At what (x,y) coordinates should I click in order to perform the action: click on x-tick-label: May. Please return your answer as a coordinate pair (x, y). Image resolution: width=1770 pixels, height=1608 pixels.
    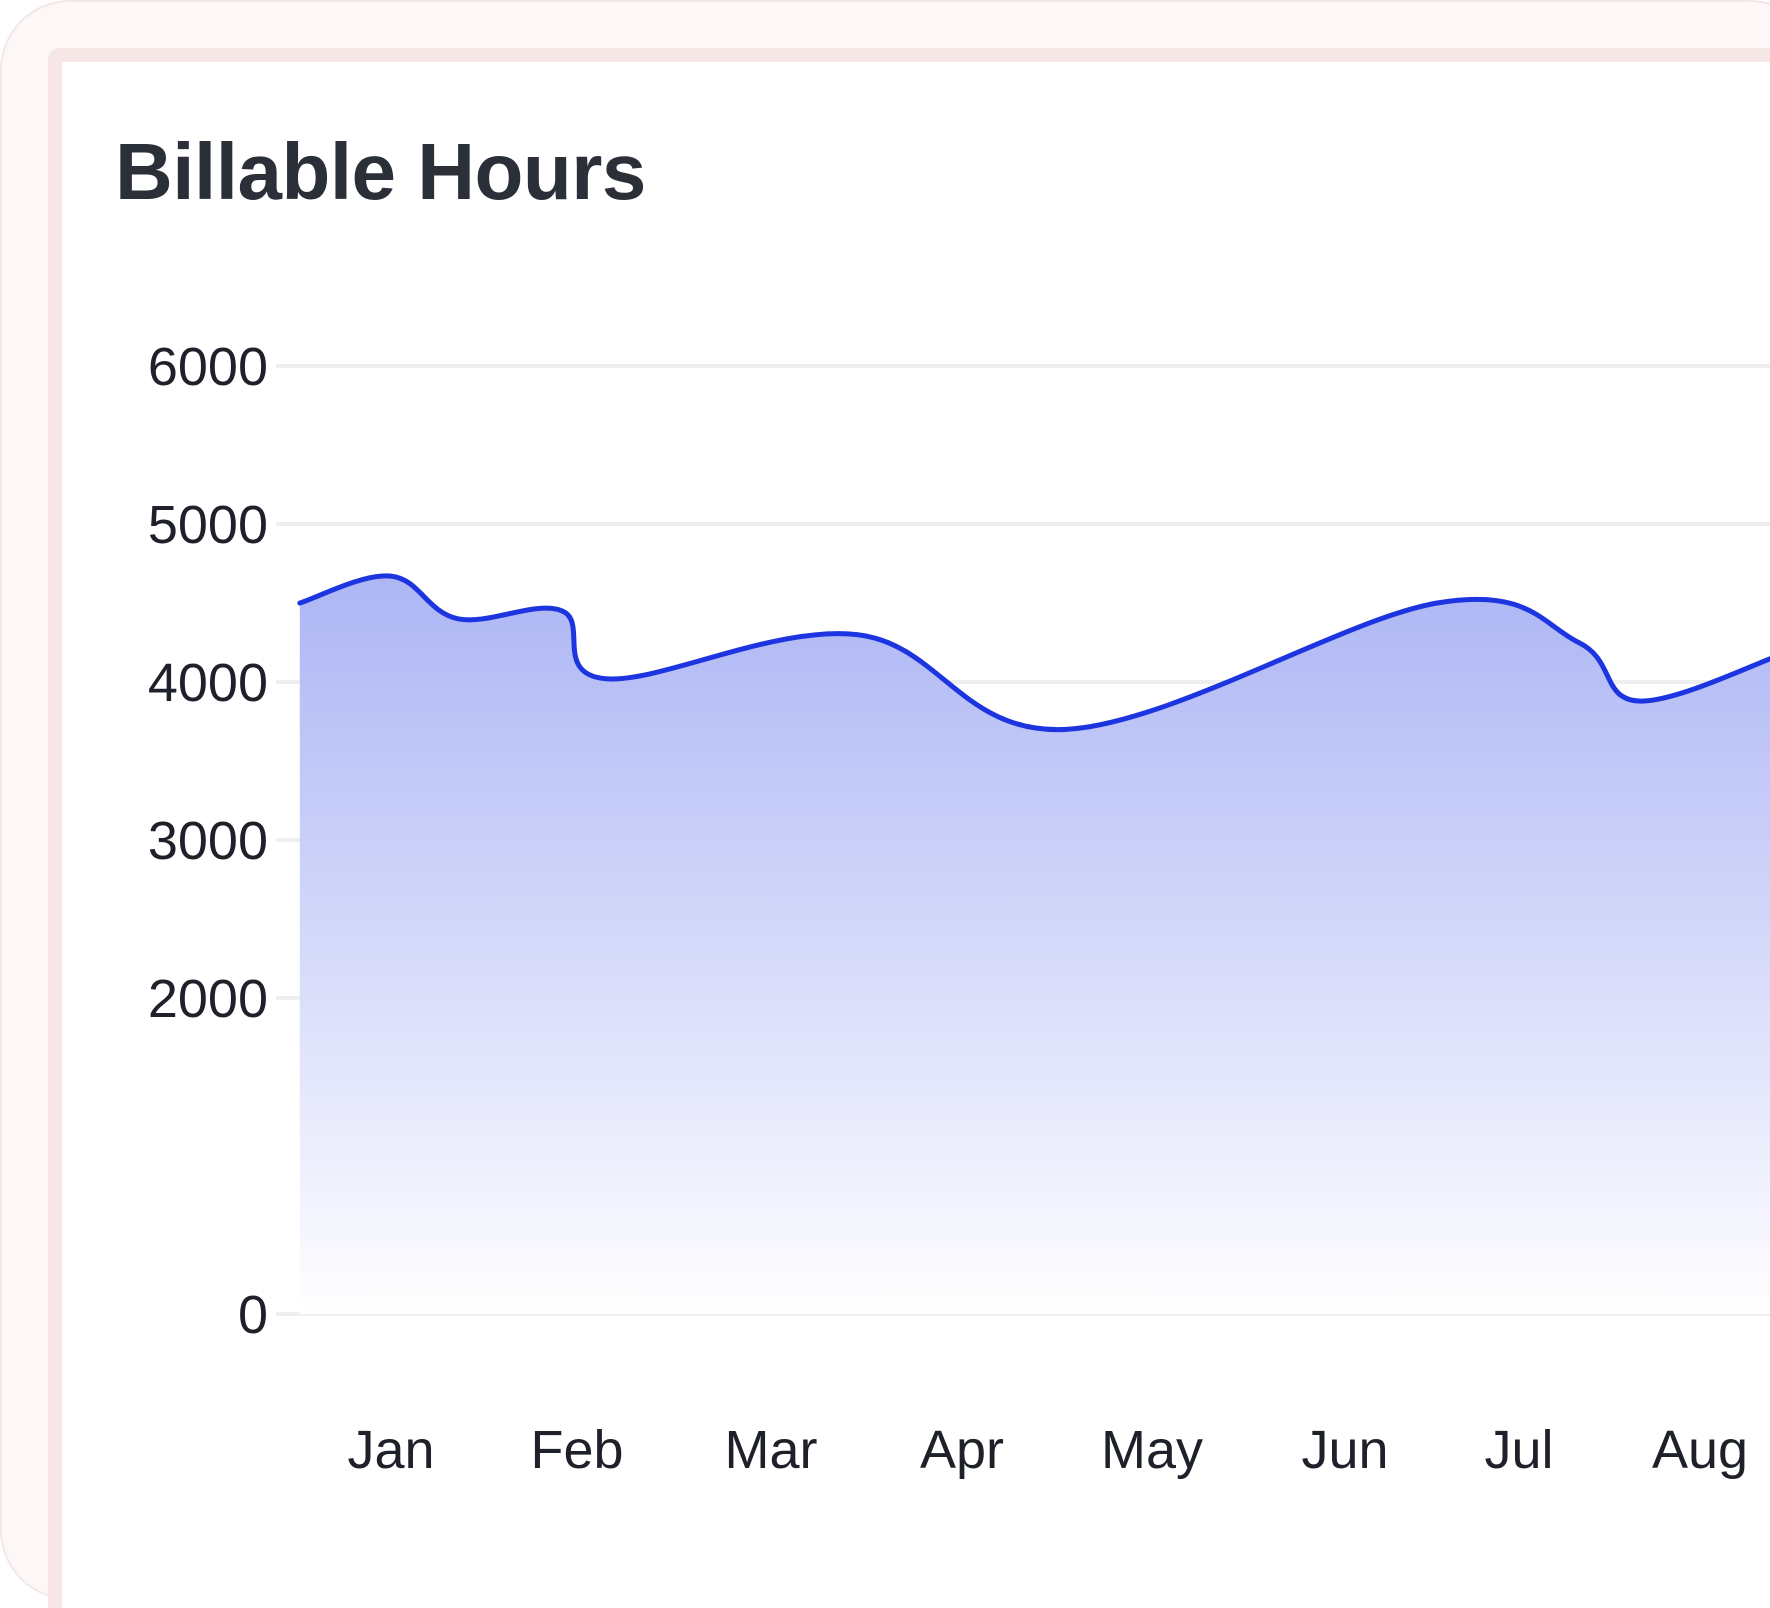
    Looking at the image, I should click on (1152, 1450).